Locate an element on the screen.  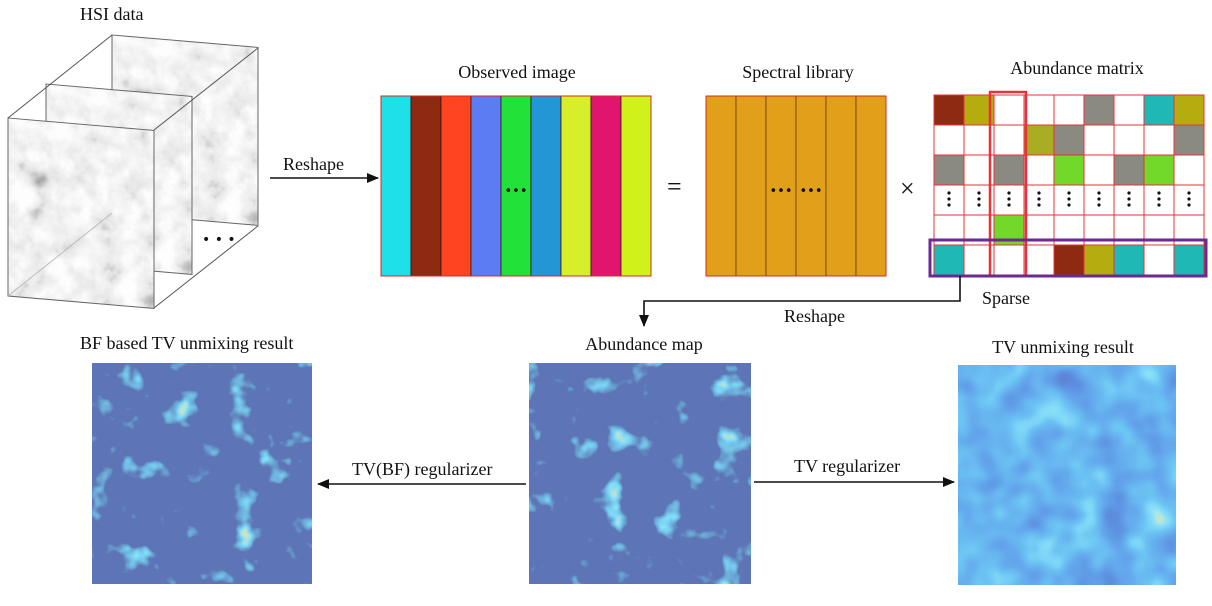
tv-regularizer-label: TV regularizer is located at coordinates (847, 466).